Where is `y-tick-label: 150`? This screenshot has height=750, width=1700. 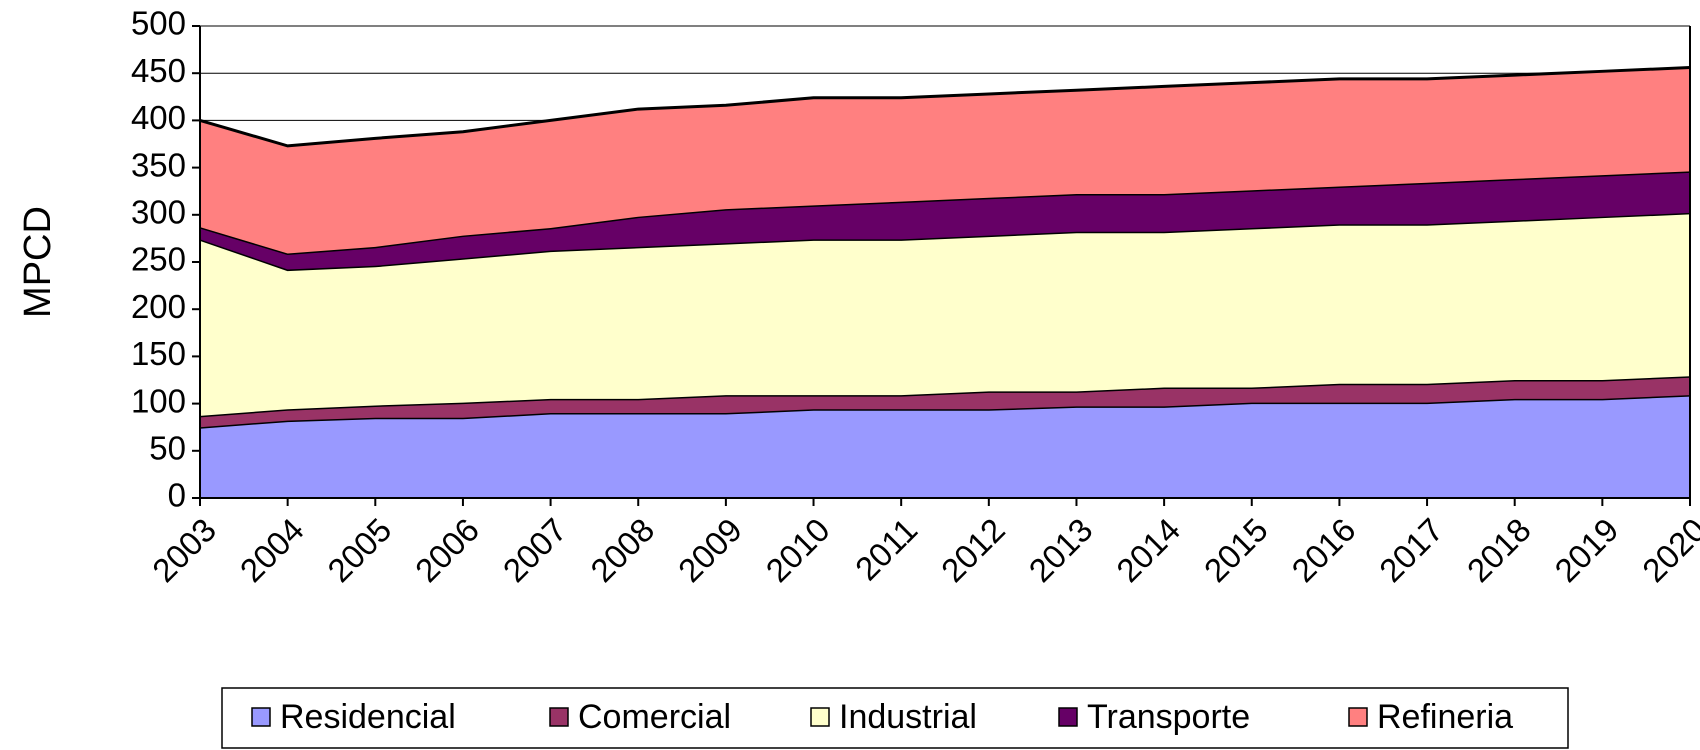 y-tick-label: 150 is located at coordinates (158, 353).